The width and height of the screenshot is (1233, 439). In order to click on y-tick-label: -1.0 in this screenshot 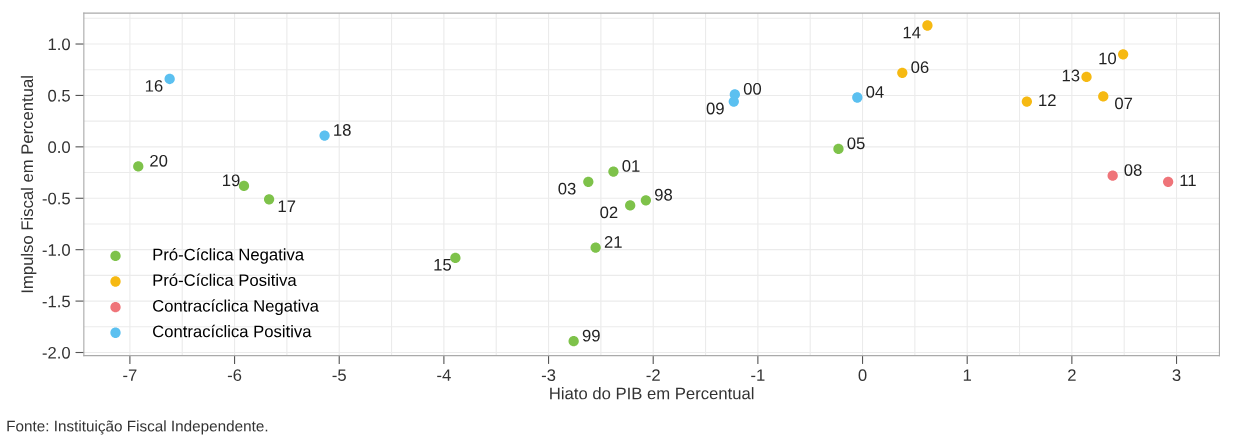, I will do `click(56, 250)`.